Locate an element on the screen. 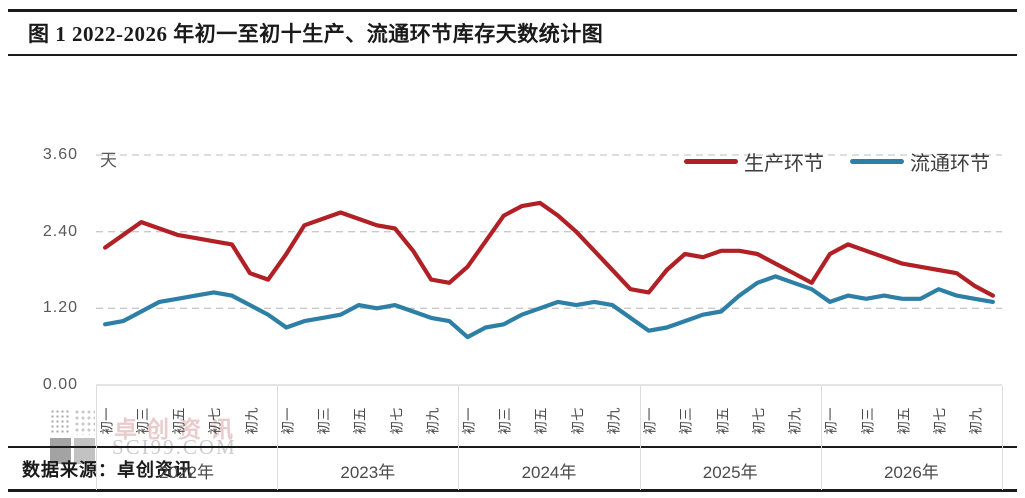  year-label: 2023年 is located at coordinates (368, 472).